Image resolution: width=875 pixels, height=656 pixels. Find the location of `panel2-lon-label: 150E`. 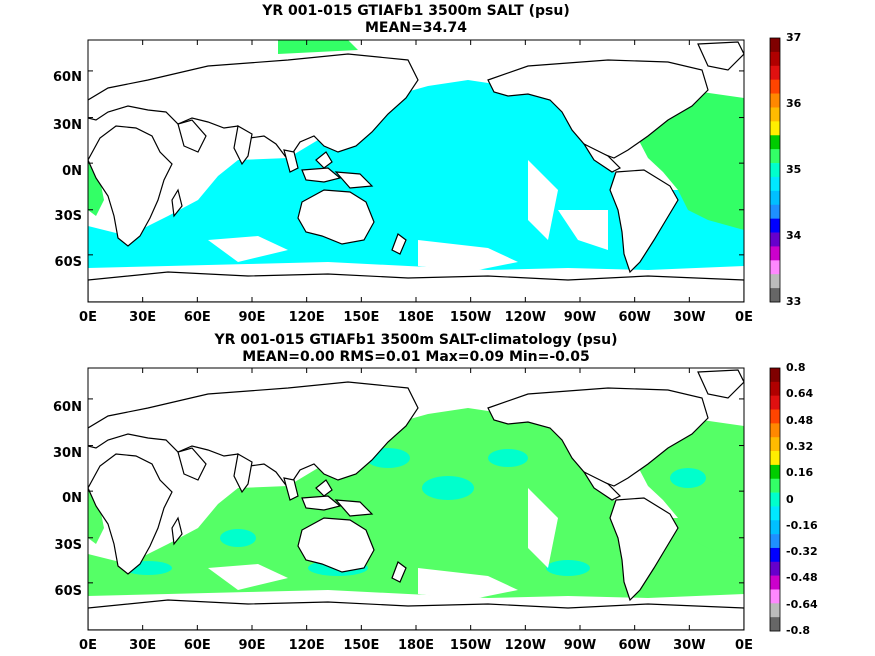

panel2-lon-label: 150E is located at coordinates (361, 645).